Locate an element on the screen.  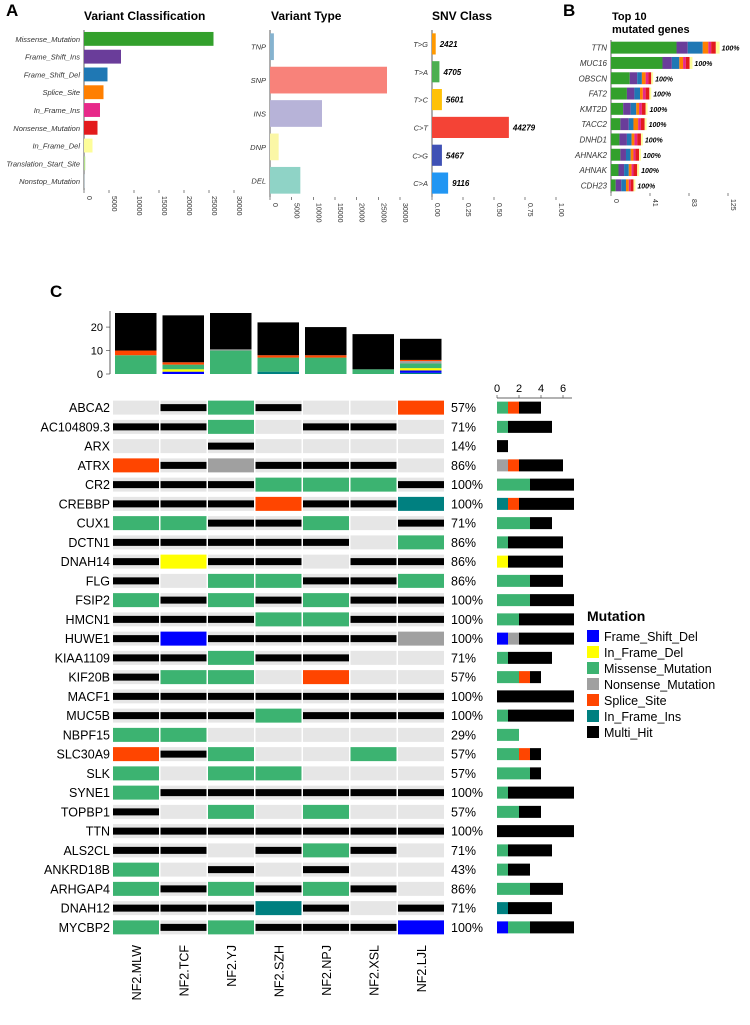
bar-segment-Nonsense_Mutation is located at coordinates (421, 362).